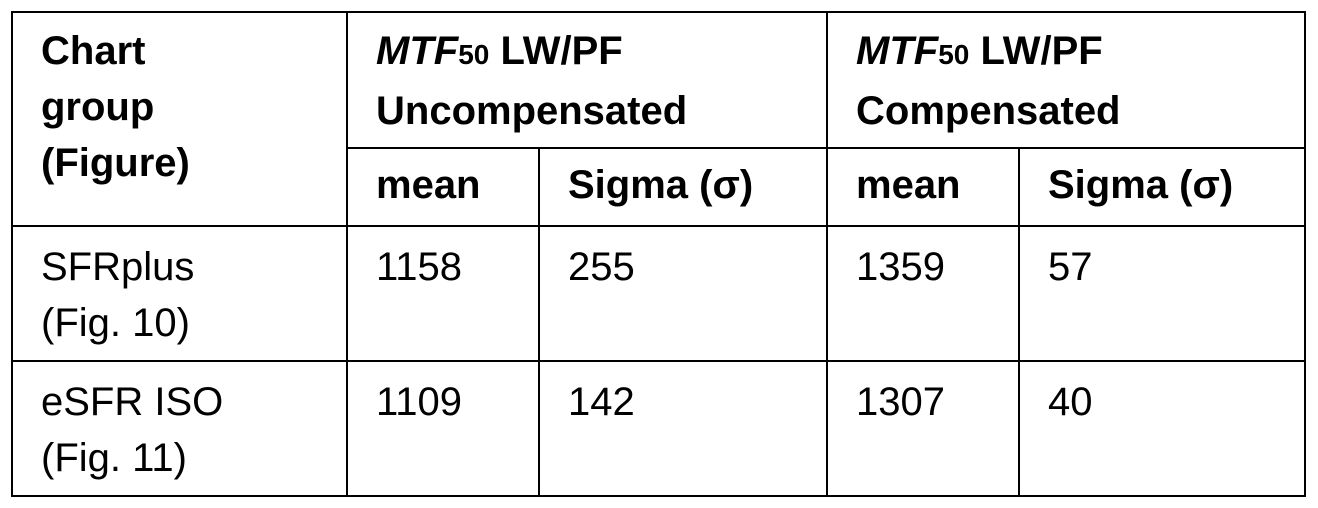 Image resolution: width=1318 pixels, height=508 pixels. Describe the element at coordinates (179, 428) in the screenshot. I see `row-label: eSFR ISO (Fig. 11)` at that location.